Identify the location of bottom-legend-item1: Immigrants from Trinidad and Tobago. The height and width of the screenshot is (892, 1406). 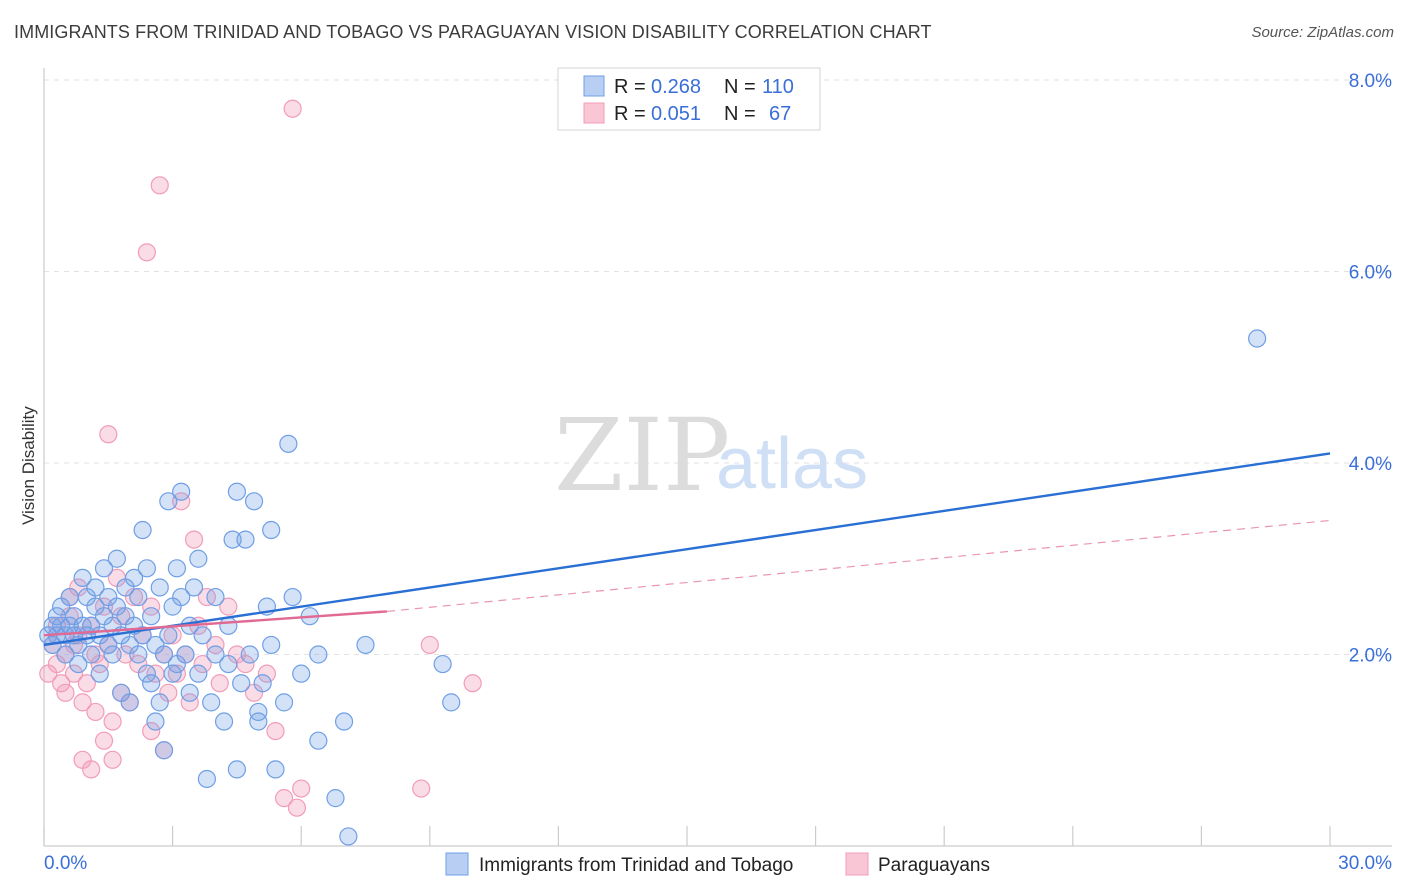
(636, 865).